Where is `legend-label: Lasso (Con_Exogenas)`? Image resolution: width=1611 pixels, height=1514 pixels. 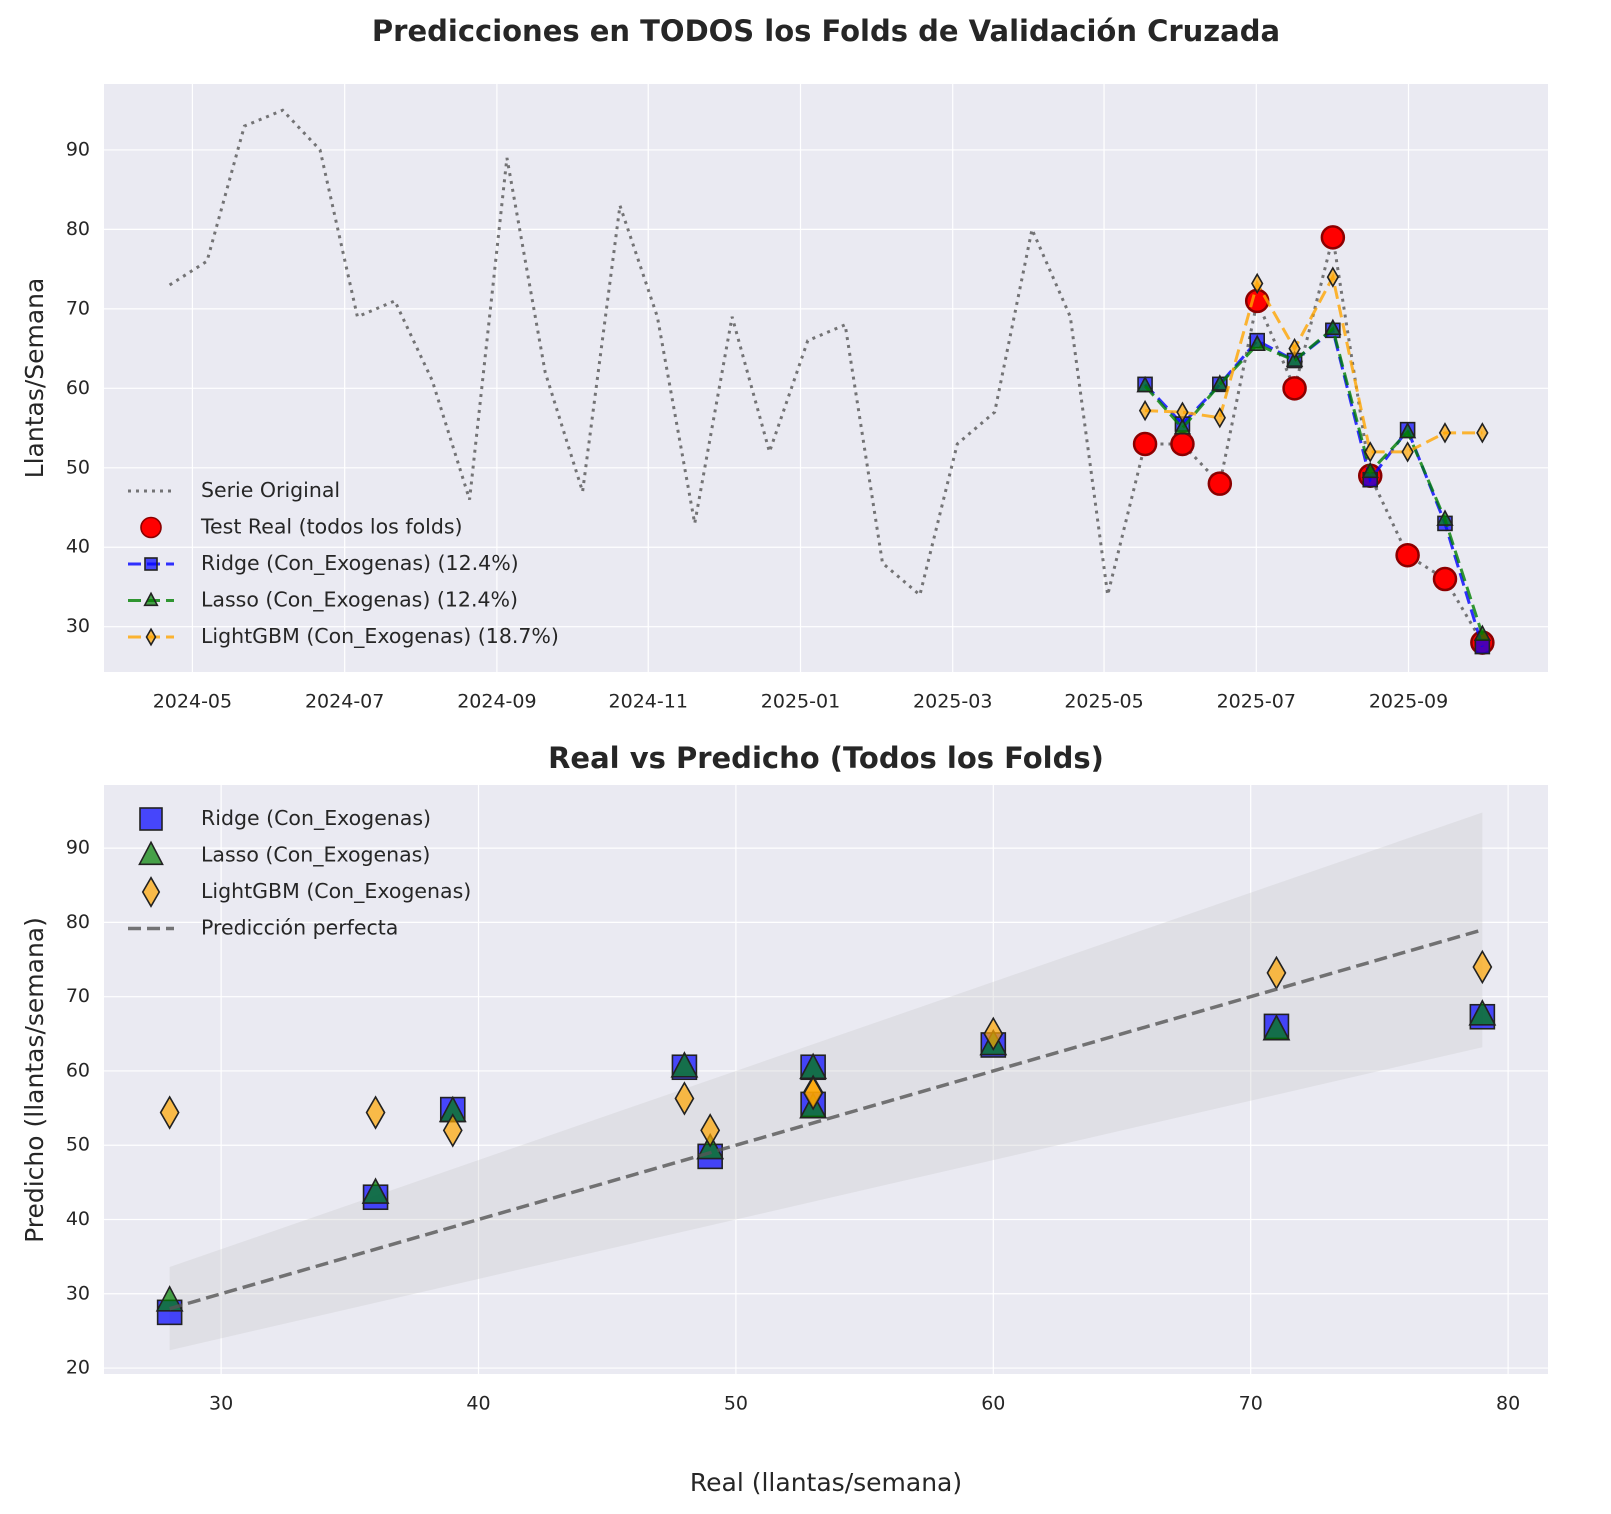
legend-label: Lasso (Con_Exogenas) is located at coordinates (315, 855).